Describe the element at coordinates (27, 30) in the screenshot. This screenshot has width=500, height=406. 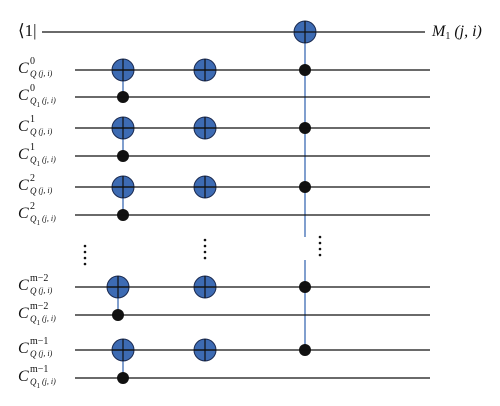
I see `top-label: ⟨1|` at that location.